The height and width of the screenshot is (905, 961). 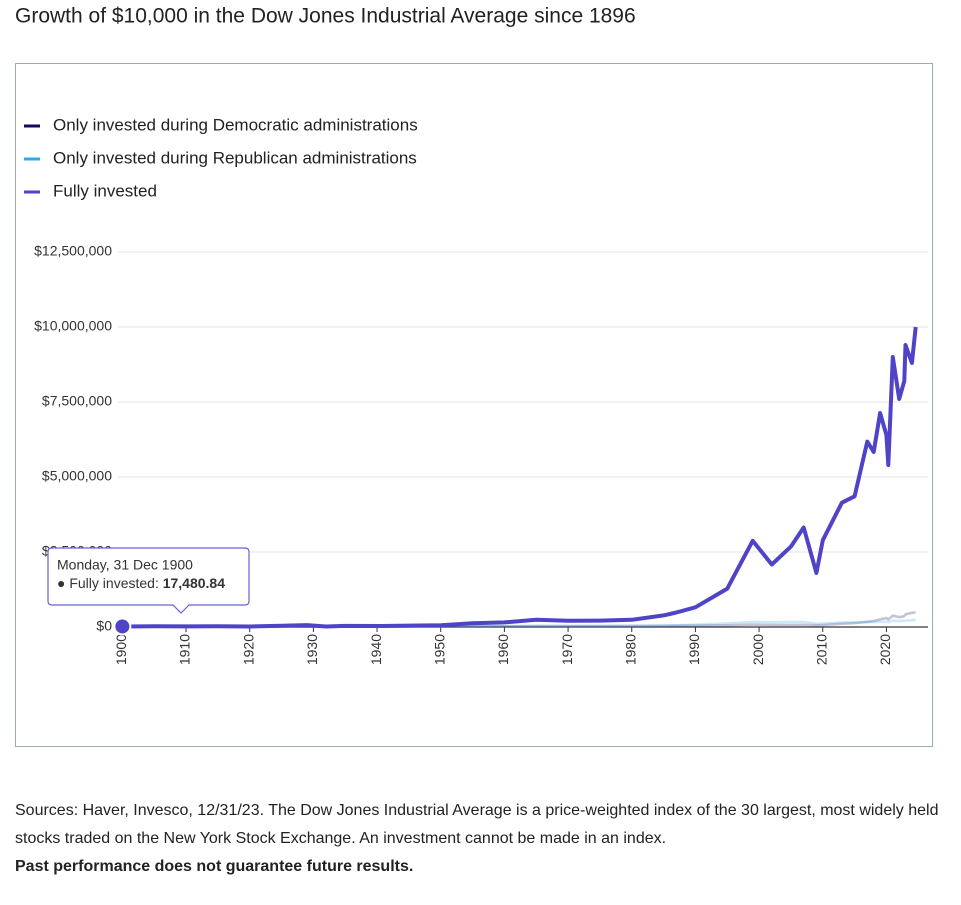 I want to click on x-tick-label: 1970, so click(x=567, y=649).